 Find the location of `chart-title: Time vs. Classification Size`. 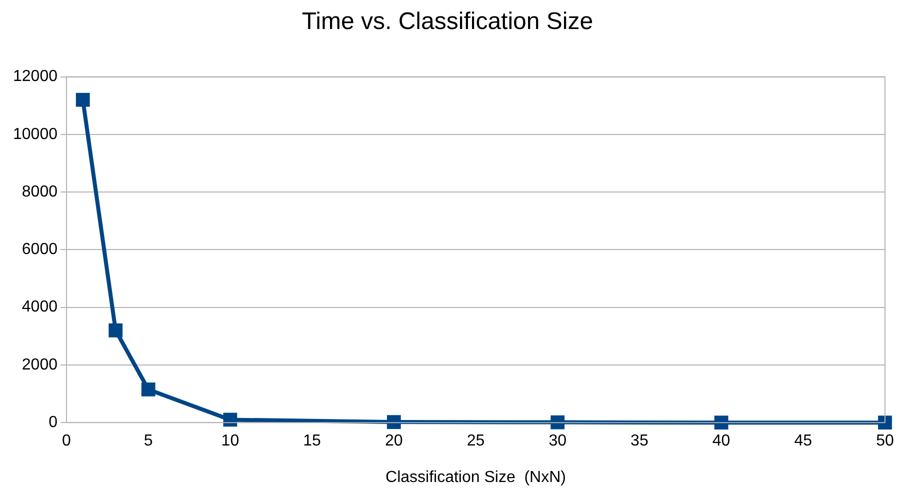

chart-title: Time vs. Classification Size is located at coordinates (448, 22).